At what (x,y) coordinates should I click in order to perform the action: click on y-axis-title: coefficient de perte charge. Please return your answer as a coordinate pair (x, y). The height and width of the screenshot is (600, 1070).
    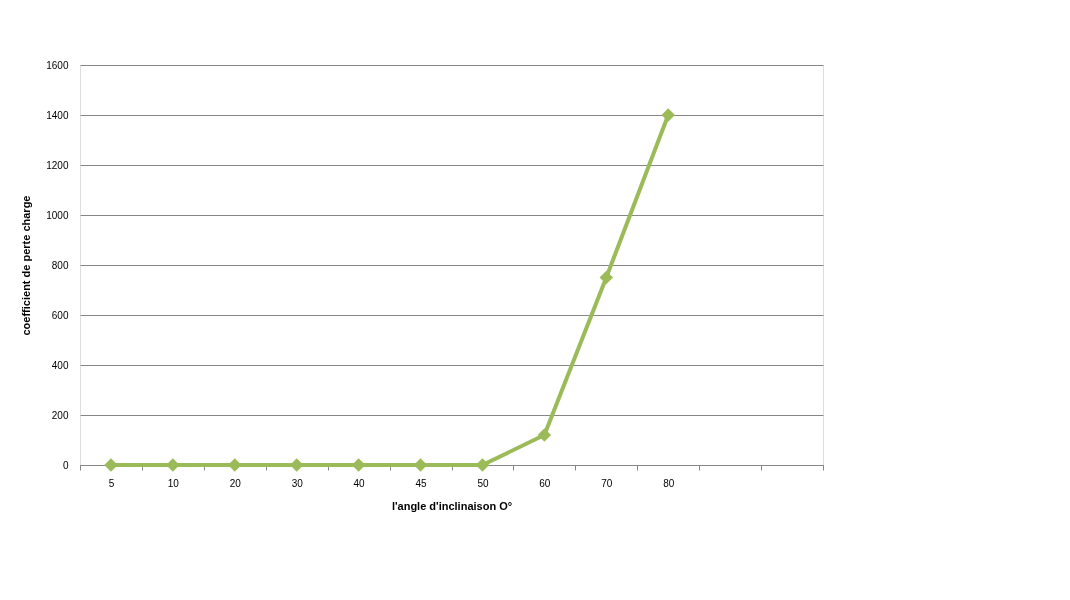
    Looking at the image, I should click on (26, 265).